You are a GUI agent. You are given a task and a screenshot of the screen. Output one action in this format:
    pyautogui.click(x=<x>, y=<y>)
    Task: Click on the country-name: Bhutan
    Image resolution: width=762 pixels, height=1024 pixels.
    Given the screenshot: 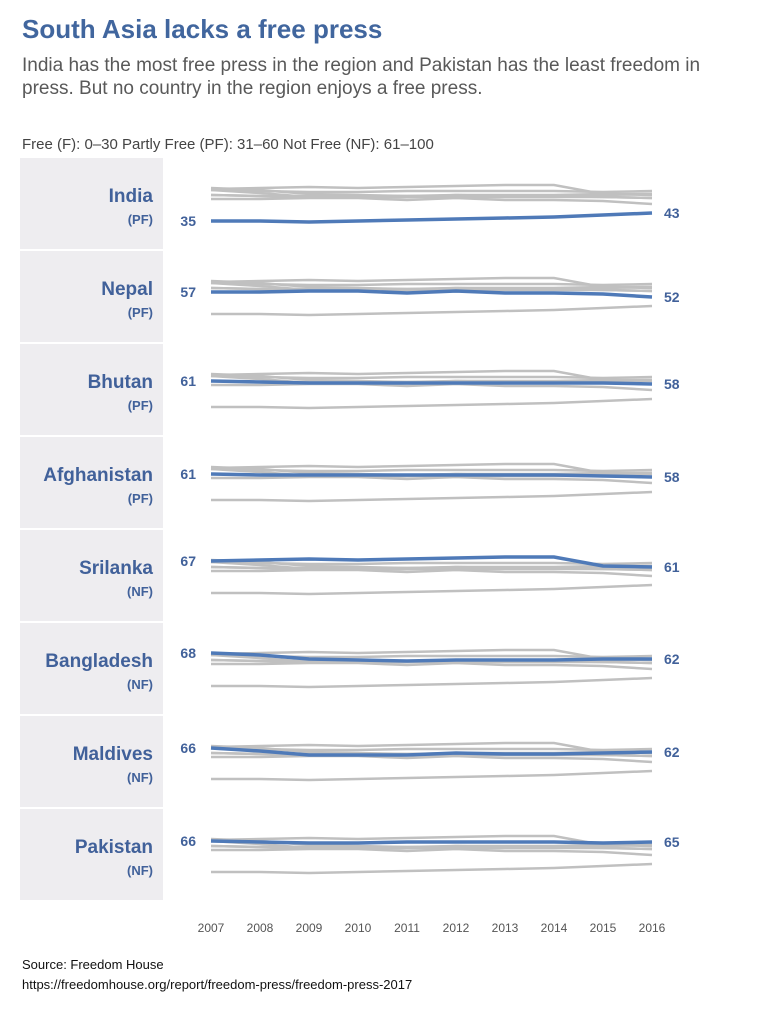 What is the action you would take?
    pyautogui.click(x=120, y=382)
    